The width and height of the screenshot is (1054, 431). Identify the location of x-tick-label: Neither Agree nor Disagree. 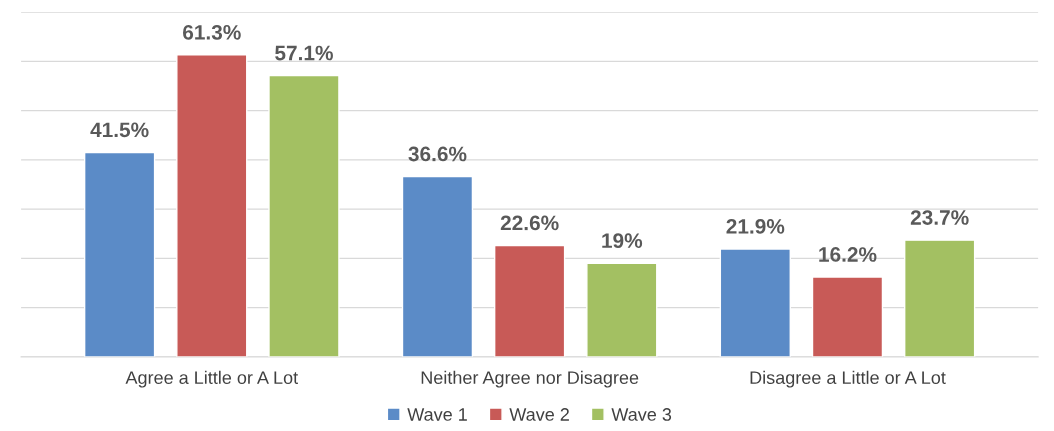
(530, 379).